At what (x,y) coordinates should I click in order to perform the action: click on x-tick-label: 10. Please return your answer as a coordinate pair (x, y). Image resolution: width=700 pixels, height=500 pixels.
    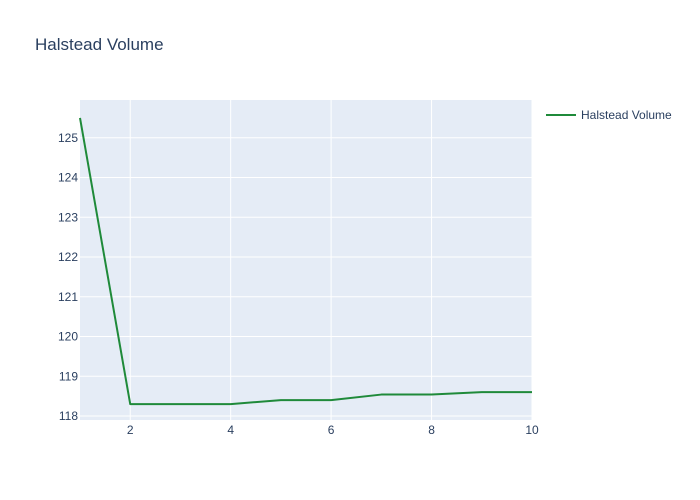
    Looking at the image, I should click on (532, 430).